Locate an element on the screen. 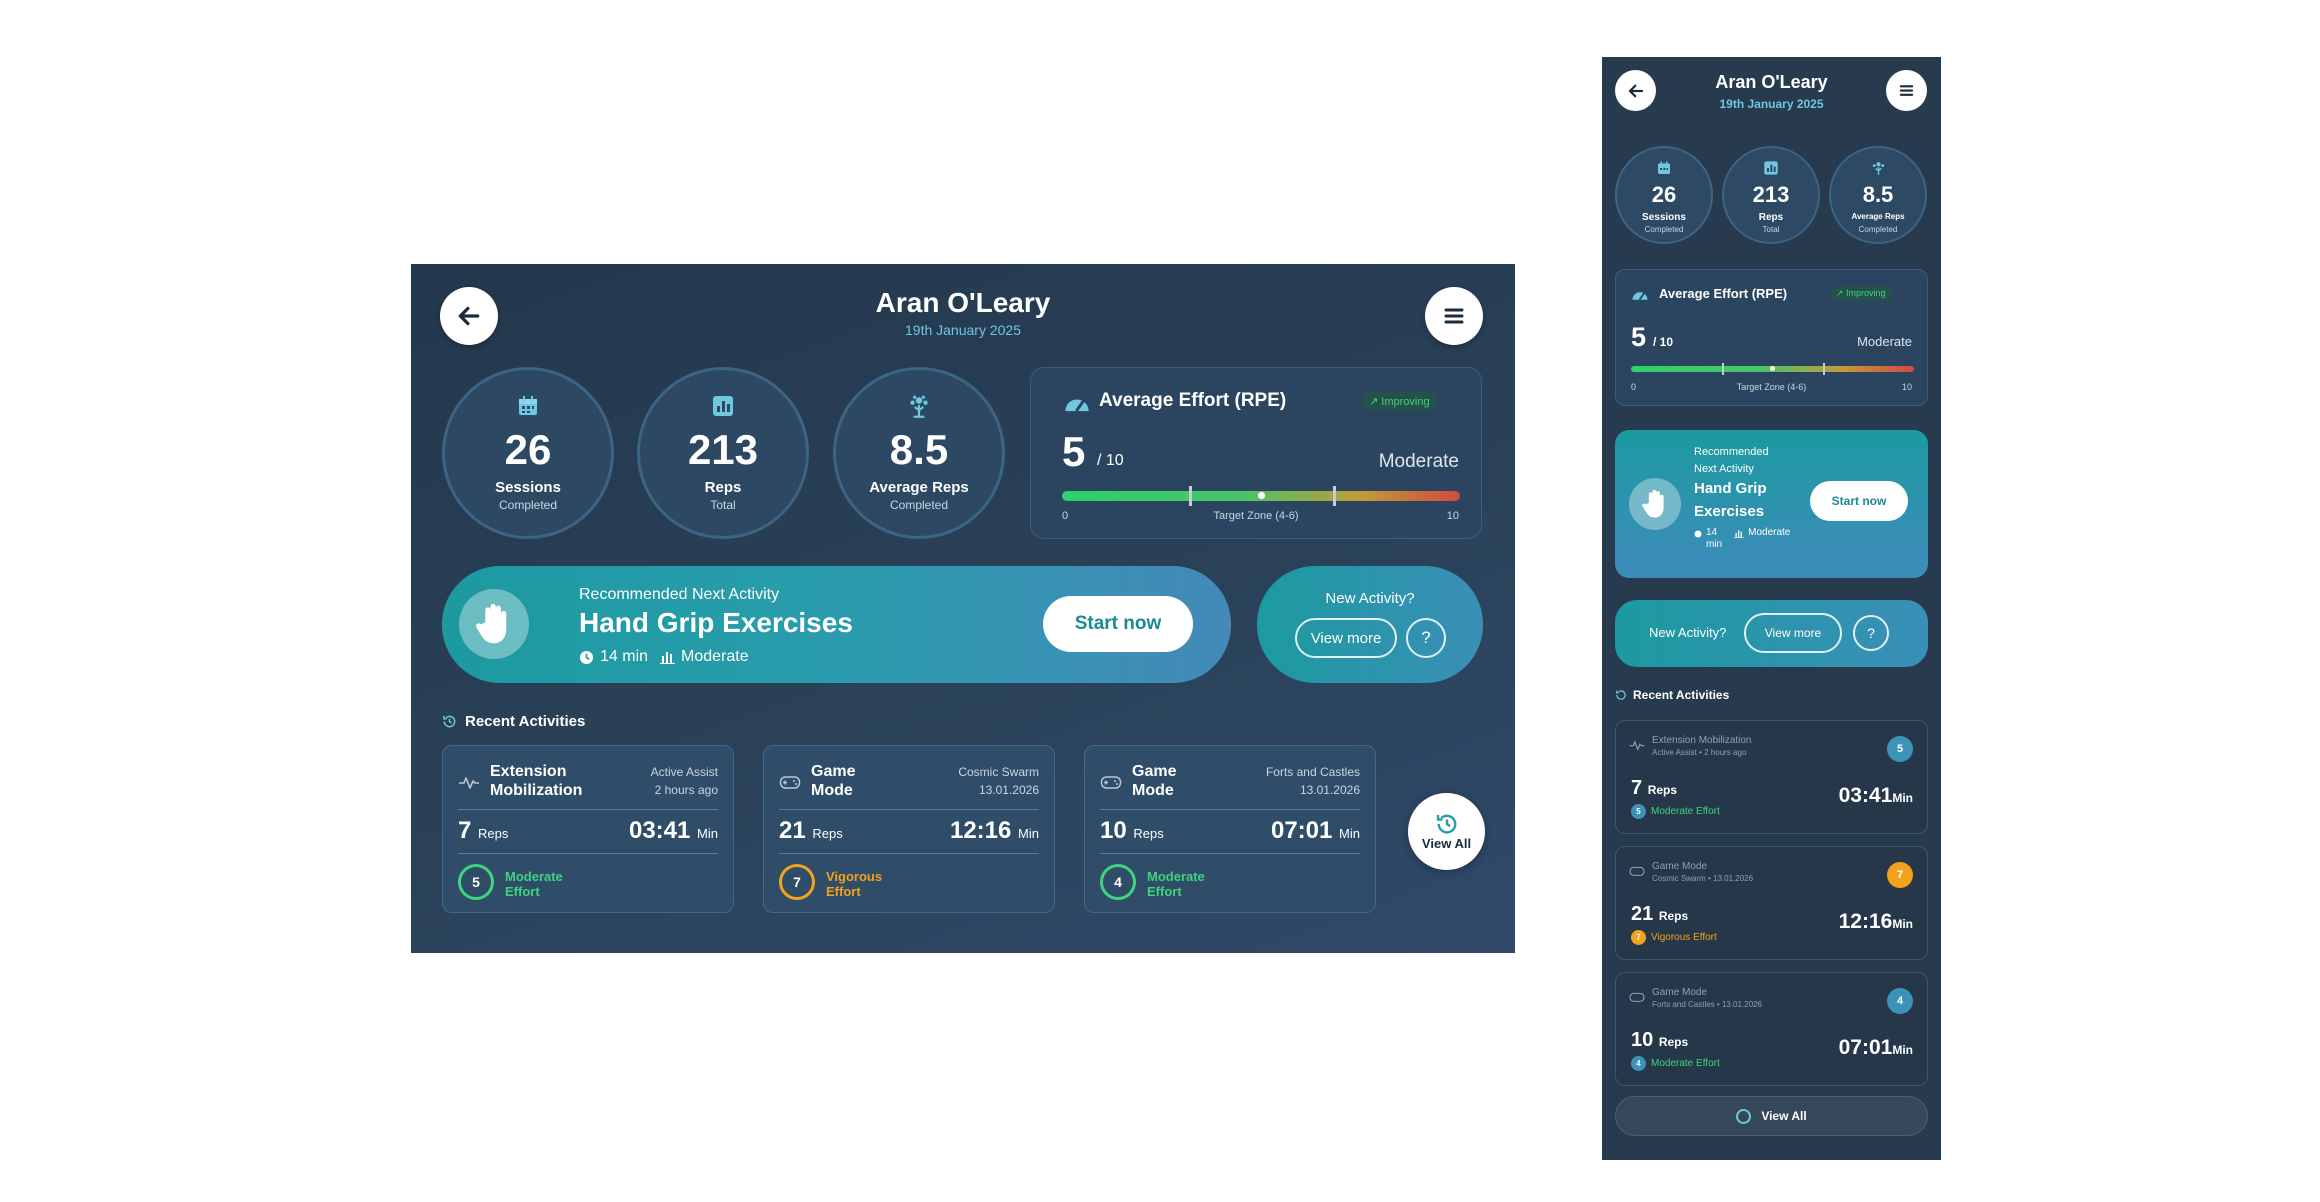 Image resolution: width=2320 pixels, height=1202 pixels. activity-meta: Forts and Castles • 13.01.2026 is located at coordinates (1707, 1004).